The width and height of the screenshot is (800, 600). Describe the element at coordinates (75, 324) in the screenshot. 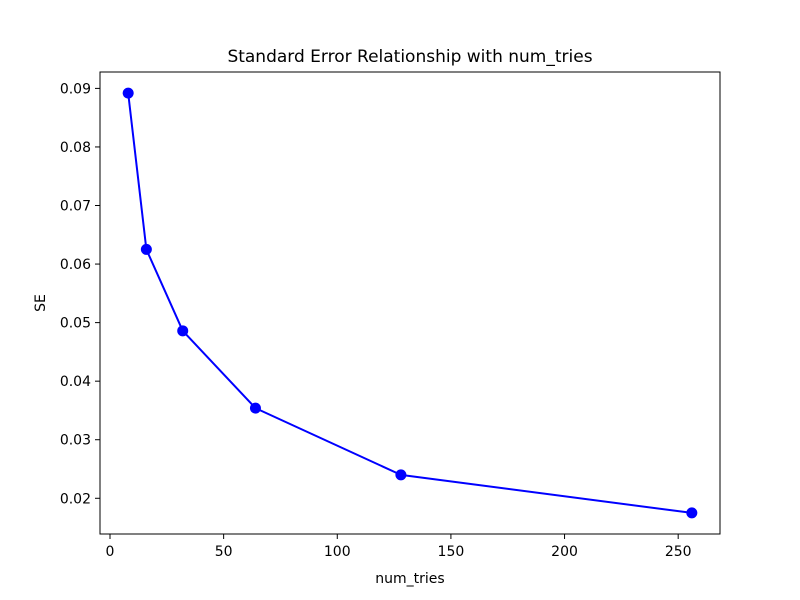

I see `y-tick-label: 0.05` at that location.